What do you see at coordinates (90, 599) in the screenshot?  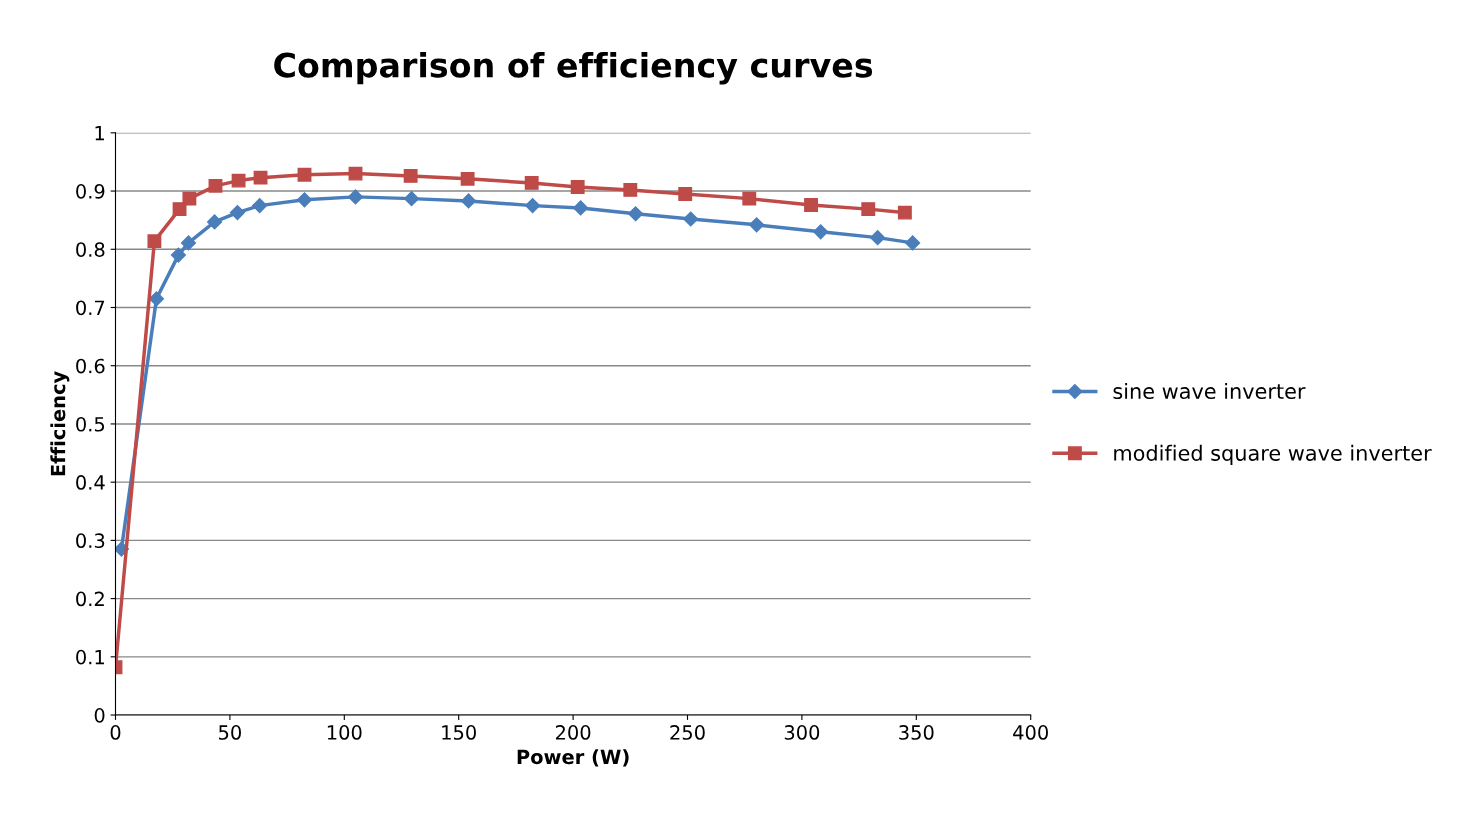 I see `y-tick-label: 0.2` at bounding box center [90, 599].